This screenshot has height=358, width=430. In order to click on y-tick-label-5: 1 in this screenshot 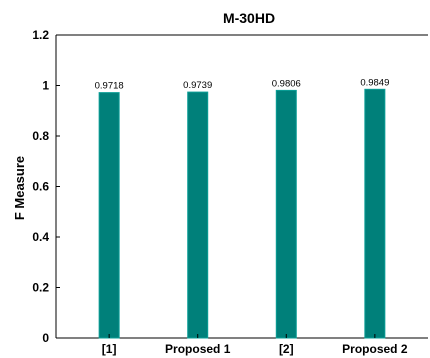, I will do `click(45, 86)`.